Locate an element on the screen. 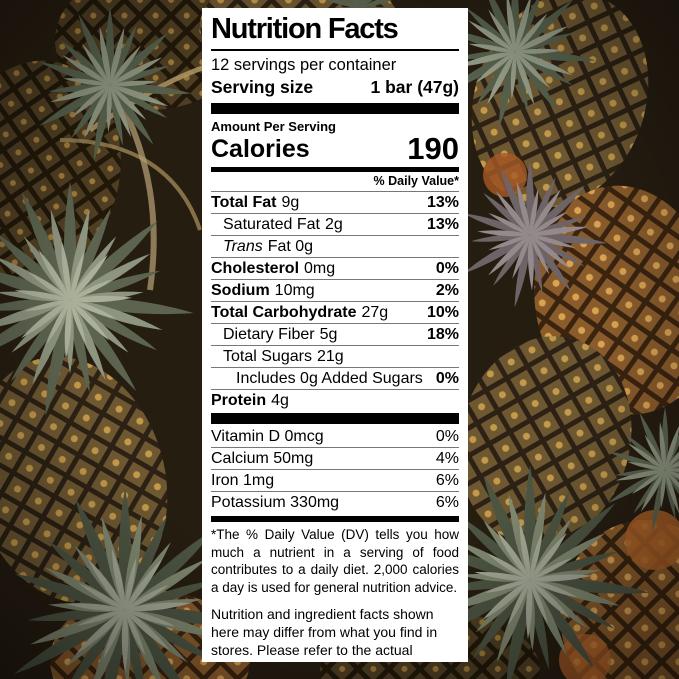 The image size is (679, 679). nutrient-amount: 0mg is located at coordinates (320, 268).